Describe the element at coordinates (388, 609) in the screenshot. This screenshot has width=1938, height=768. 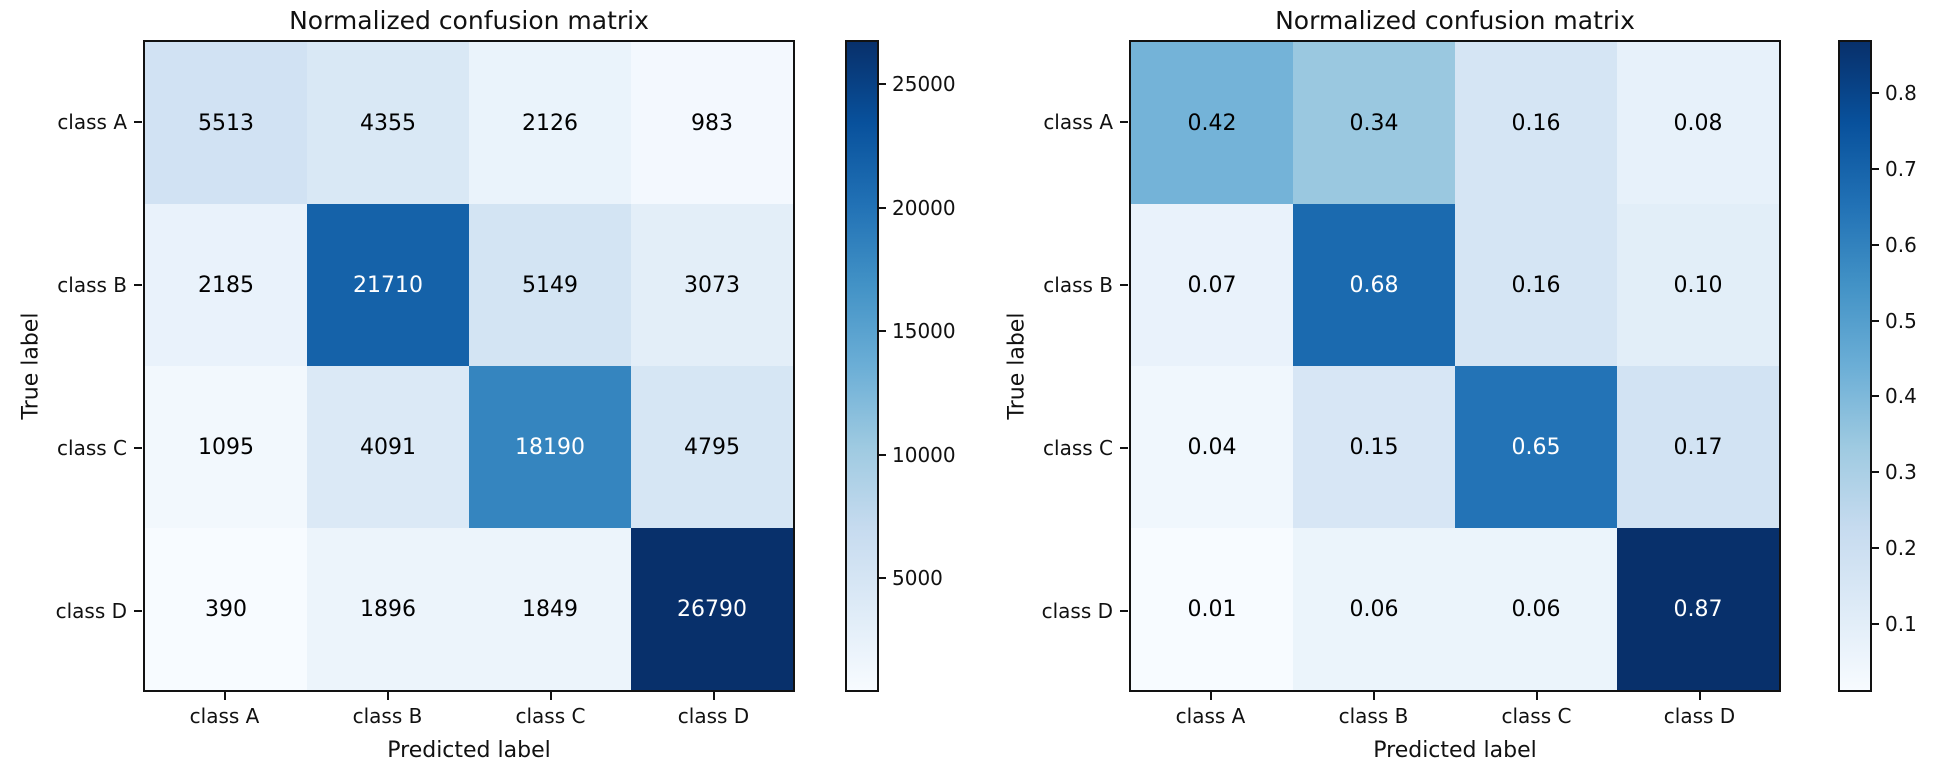
I see `heatmap-cell: 1896` at that location.